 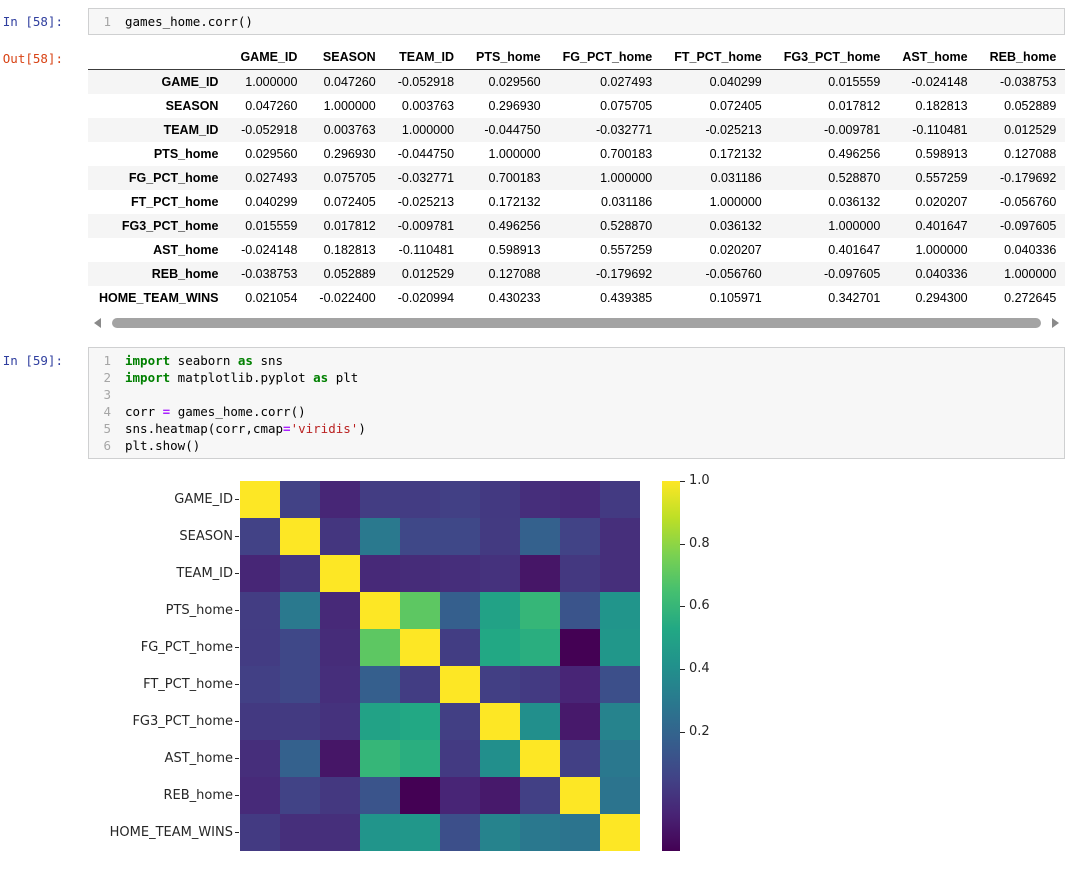 What do you see at coordinates (1028, 82) in the screenshot?
I see `table-cell: -0.038753` at bounding box center [1028, 82].